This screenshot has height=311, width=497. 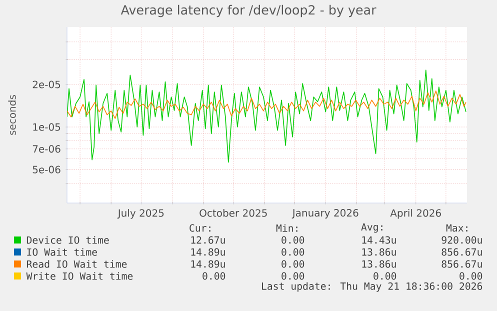 I want to click on legend-label: IO Wait time, so click(x=62, y=252).